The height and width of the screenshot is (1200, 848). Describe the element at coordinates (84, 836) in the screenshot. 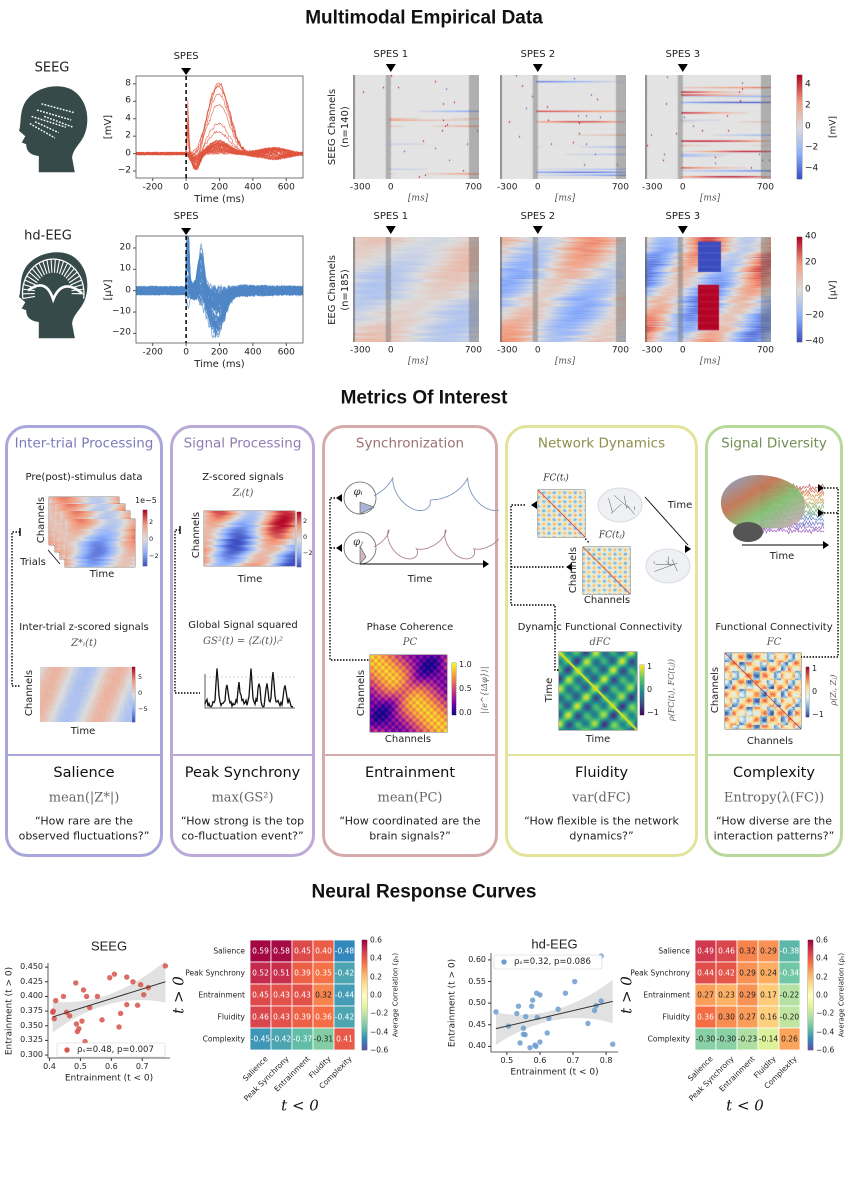

I see `metric-question: observed fluctuations?”` at that location.